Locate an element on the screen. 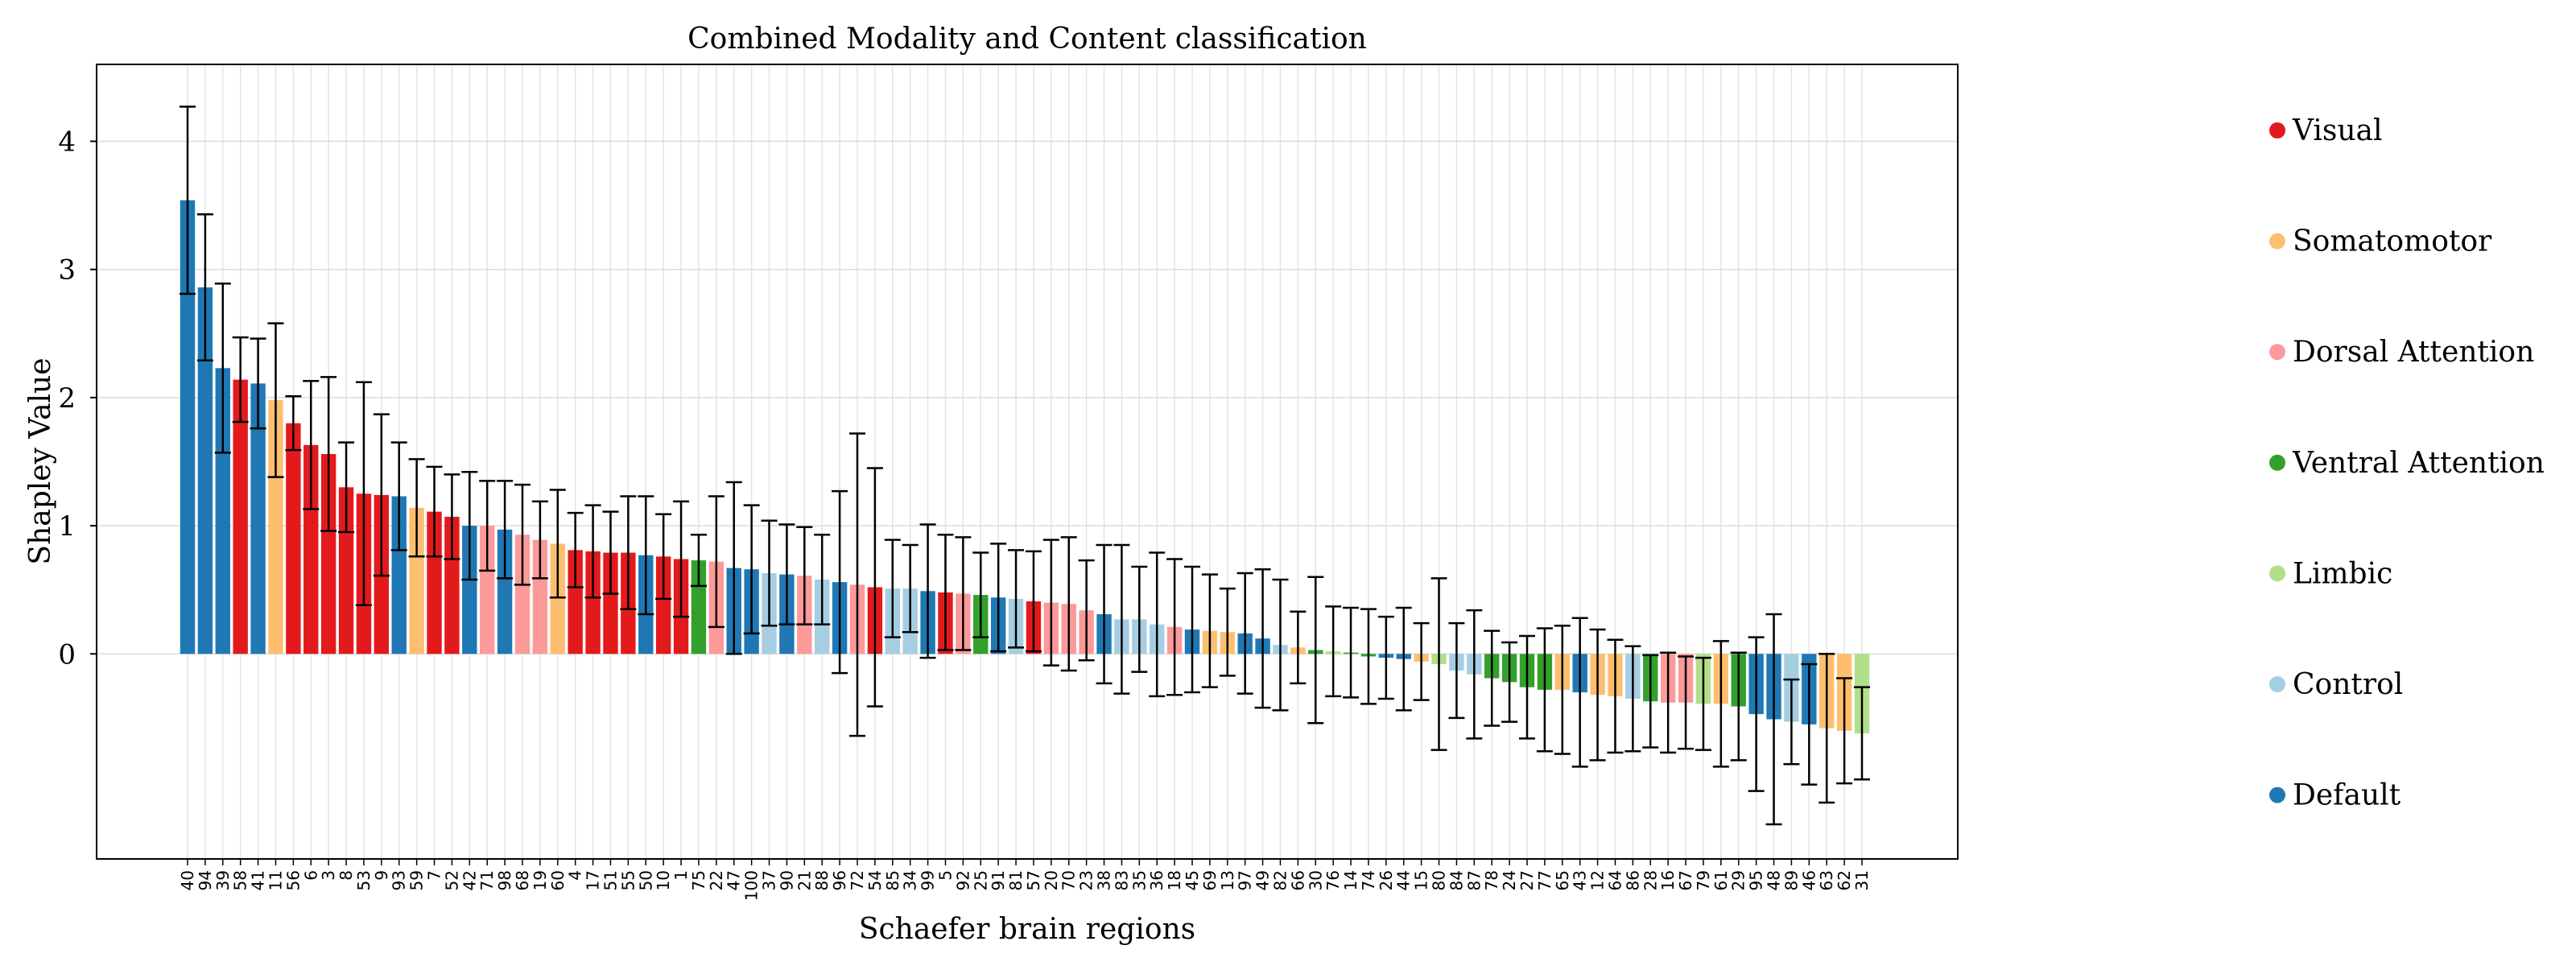 This screenshot has height=966, width=2576. y-tick-label: 2 is located at coordinates (67, 398).